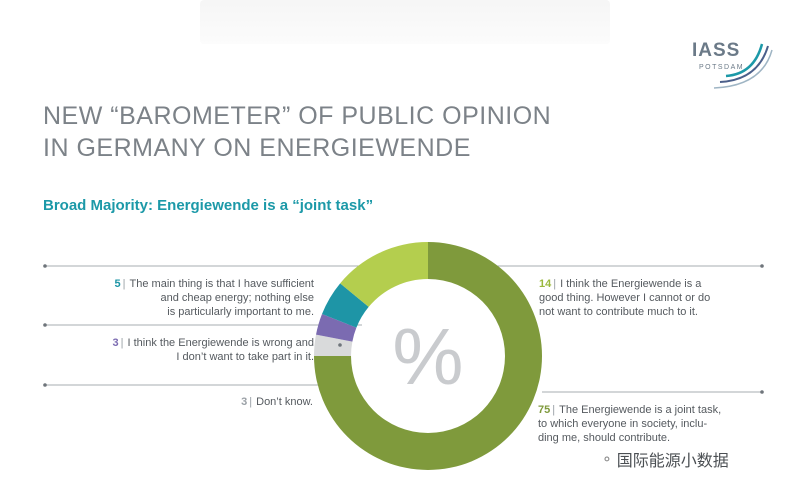 This screenshot has width=800, height=493. What do you see at coordinates (245, 357) in the screenshot?
I see `annotation-3-wrong-line-2: I don’t want to take part in it.` at bounding box center [245, 357].